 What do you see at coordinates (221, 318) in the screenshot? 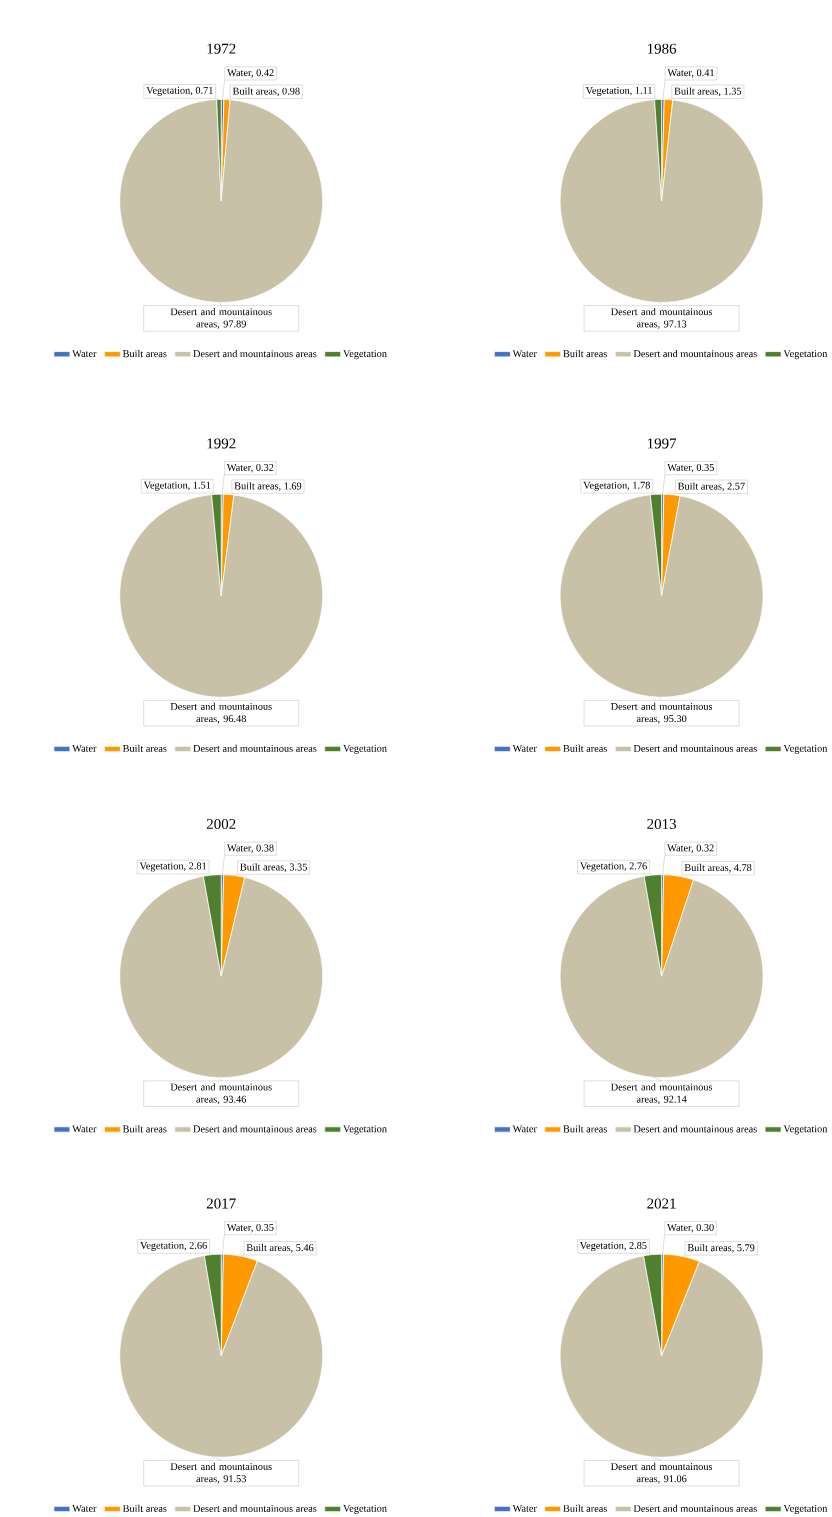
I see `data-label: Desert and mountainous areas, 97.89` at bounding box center [221, 318].